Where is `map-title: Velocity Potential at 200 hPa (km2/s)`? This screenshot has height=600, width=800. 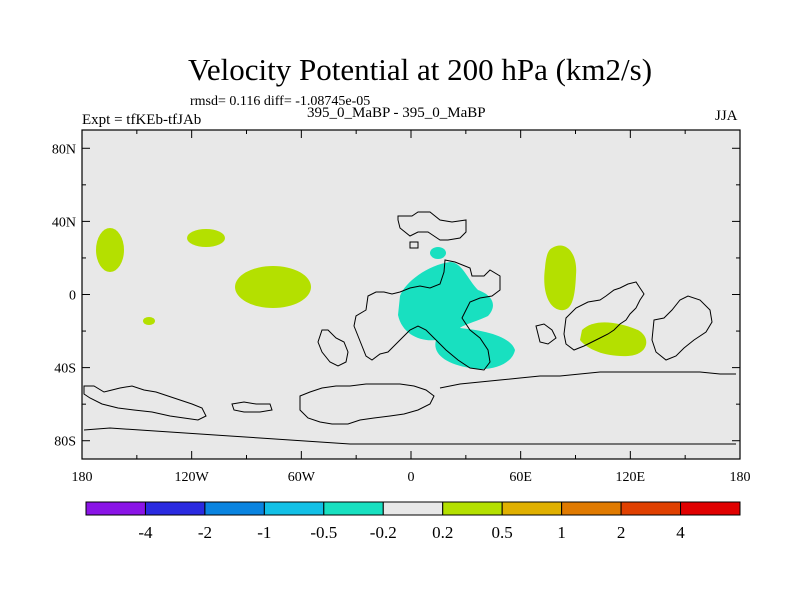 map-title: Velocity Potential at 200 hPa (km2/s) is located at coordinates (420, 69).